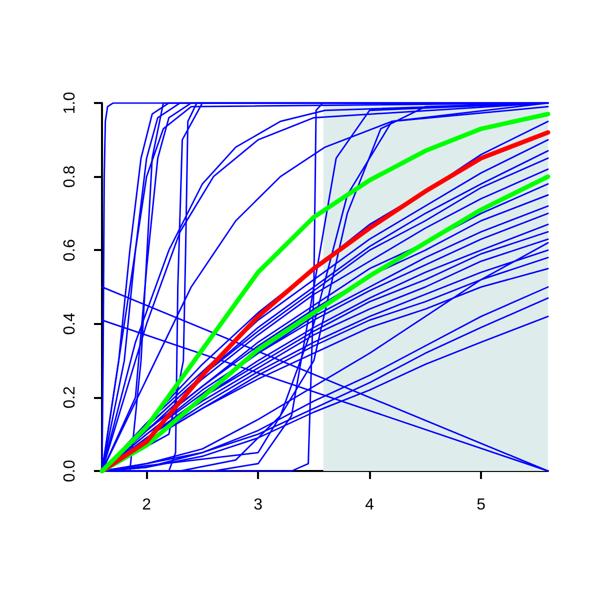 The width and height of the screenshot is (600, 600). What do you see at coordinates (70, 397) in the screenshot?
I see `y-tick-label: 0.2` at bounding box center [70, 397].